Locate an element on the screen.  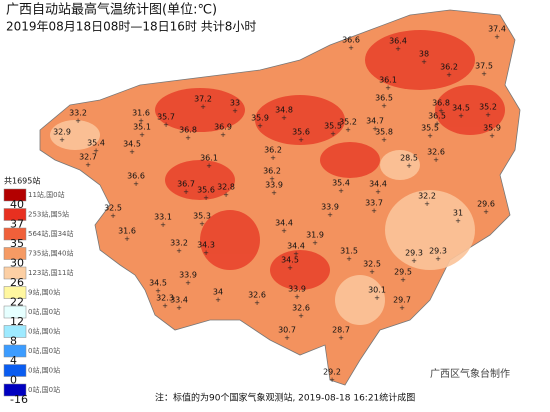
station-value: 37.2 is located at coordinates (203, 99).